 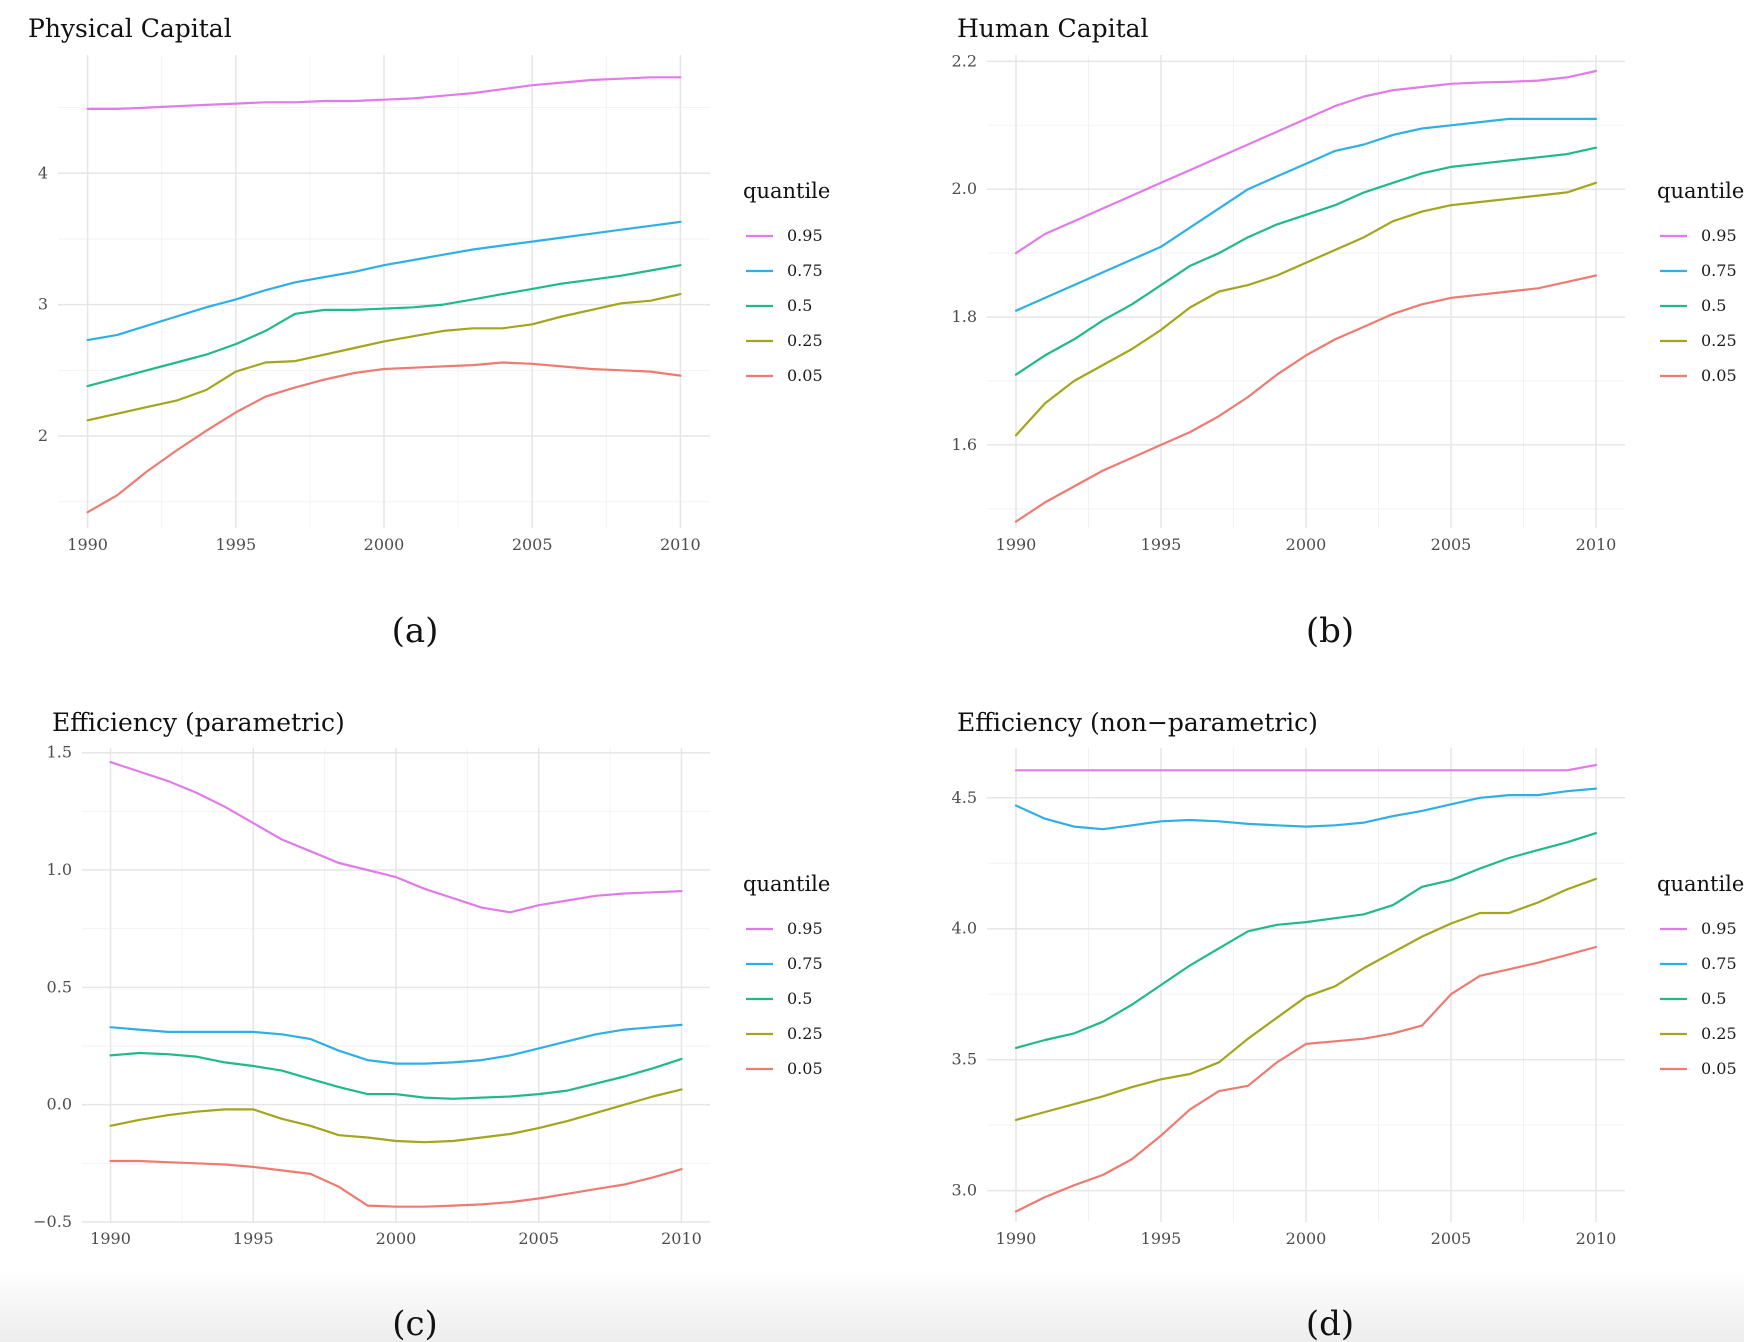 I want to click on panel-title: Efficiency (parametric), so click(x=198, y=722).